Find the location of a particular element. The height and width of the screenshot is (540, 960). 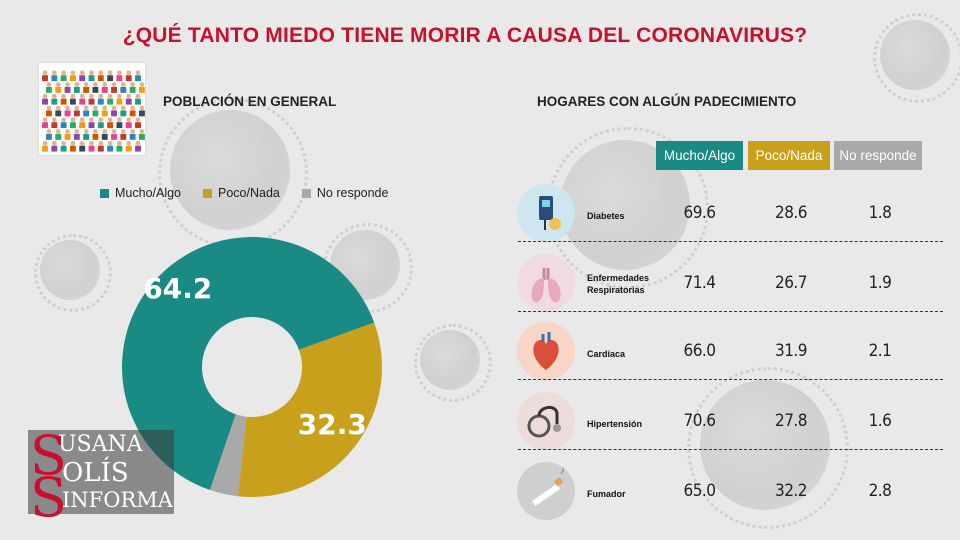

column-header-no-responde: No responde is located at coordinates (878, 155).